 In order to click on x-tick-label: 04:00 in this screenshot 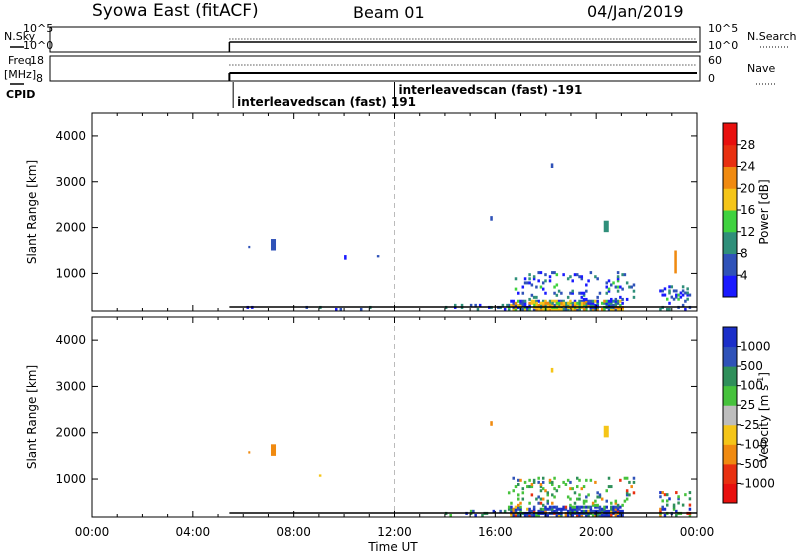, I will do `click(193, 532)`.